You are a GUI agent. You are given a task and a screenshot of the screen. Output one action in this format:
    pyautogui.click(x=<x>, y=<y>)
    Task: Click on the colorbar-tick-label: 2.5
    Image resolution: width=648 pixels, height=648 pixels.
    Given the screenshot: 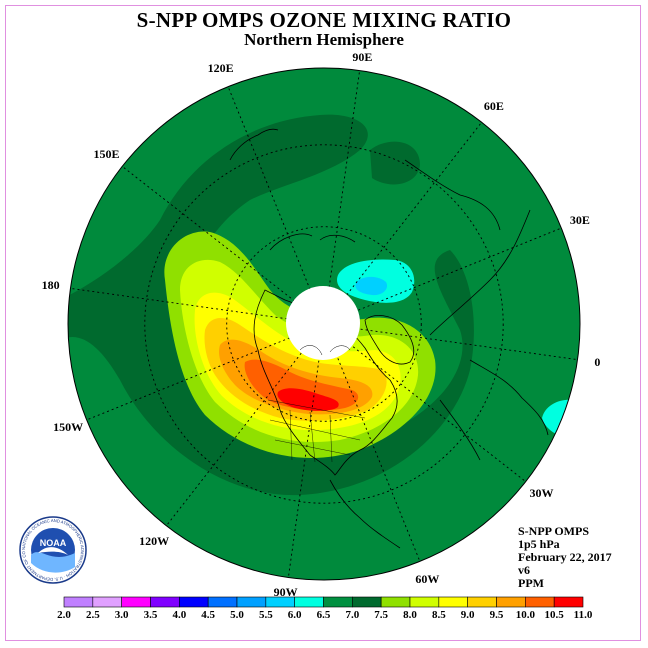 What is the action you would take?
    pyautogui.click(x=93, y=615)
    